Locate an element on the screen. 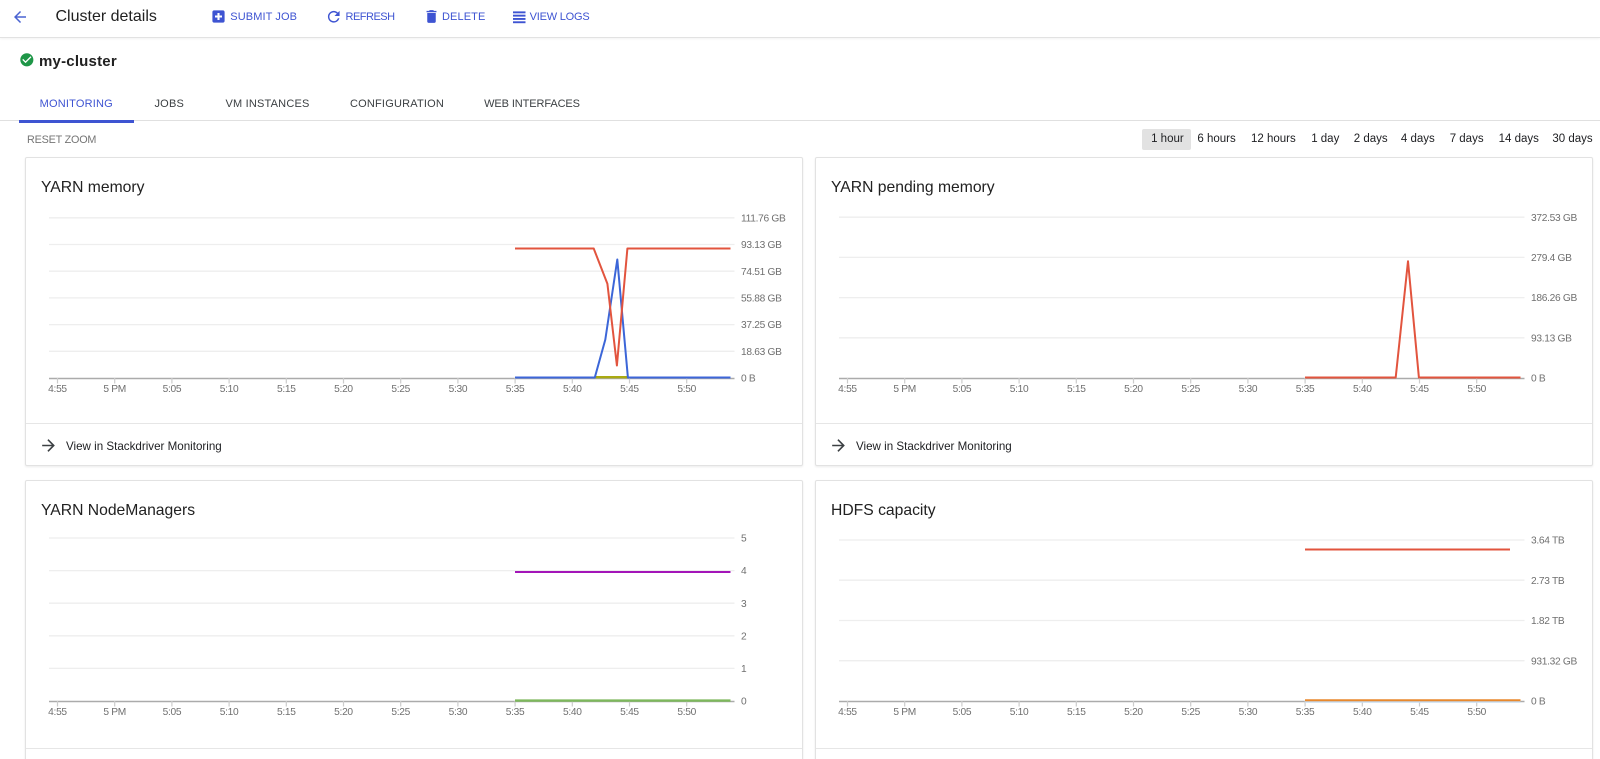 The height and width of the screenshot is (759, 1600). svg-text: 1.82 TB is located at coordinates (1548, 621).